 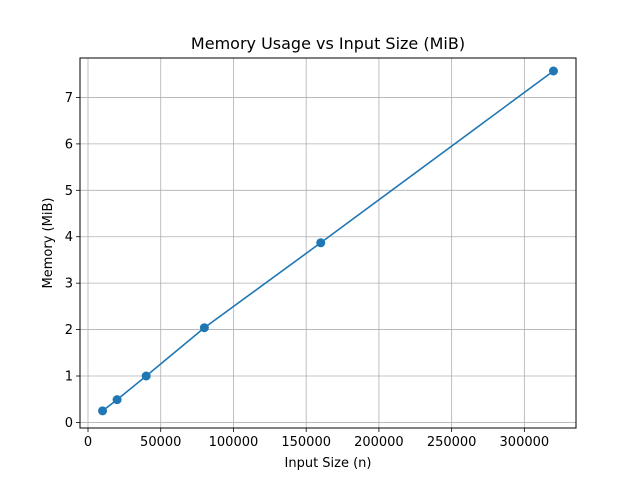 I want to click on y-tick-label: 1, so click(x=69, y=377).